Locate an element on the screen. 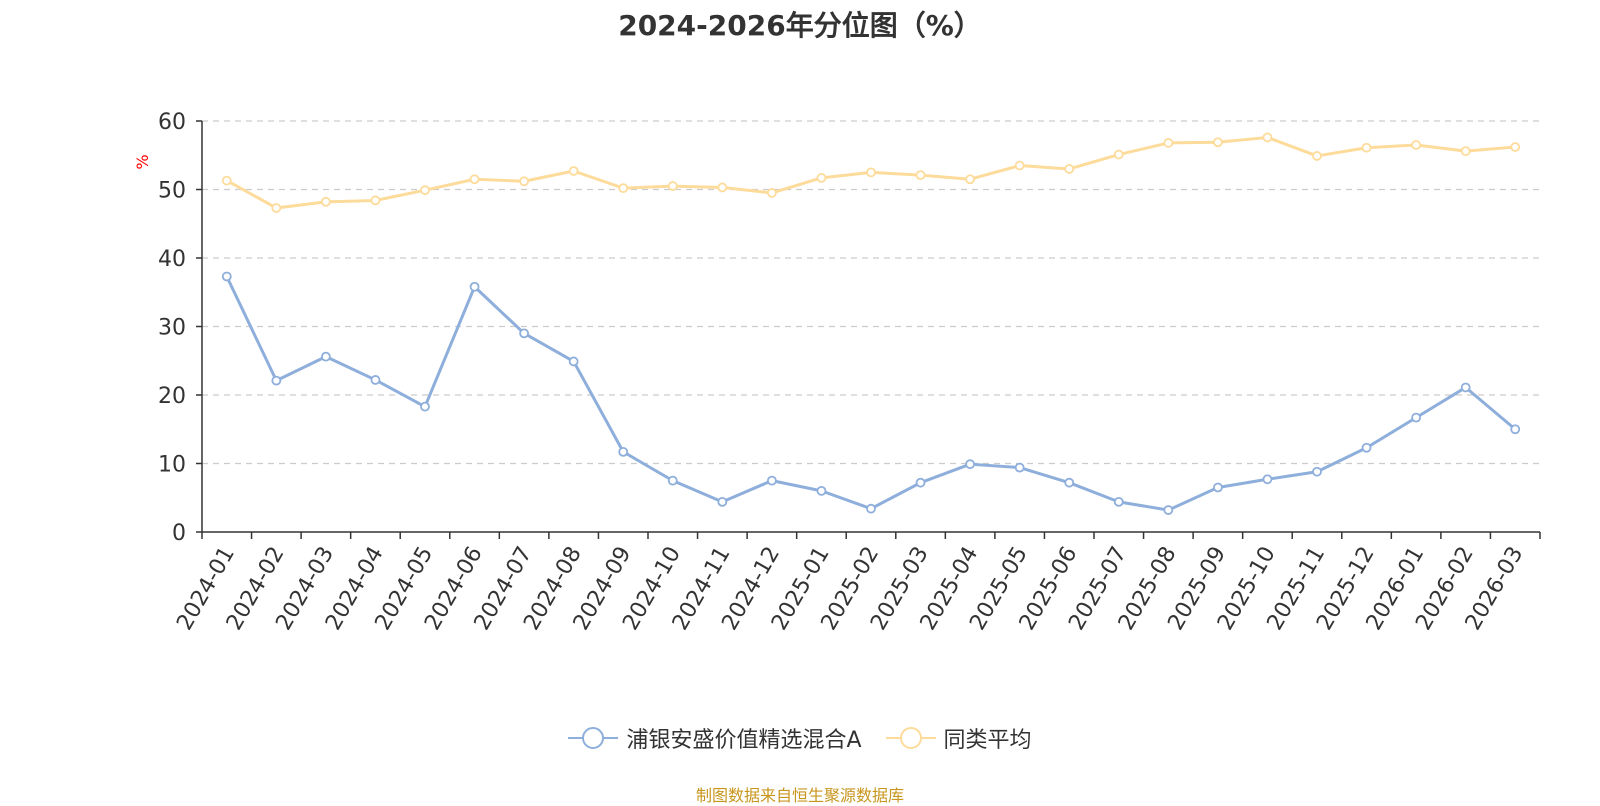  chart-legend: 浦银安盛价值精选混合A 同类平均 is located at coordinates (800, 738).